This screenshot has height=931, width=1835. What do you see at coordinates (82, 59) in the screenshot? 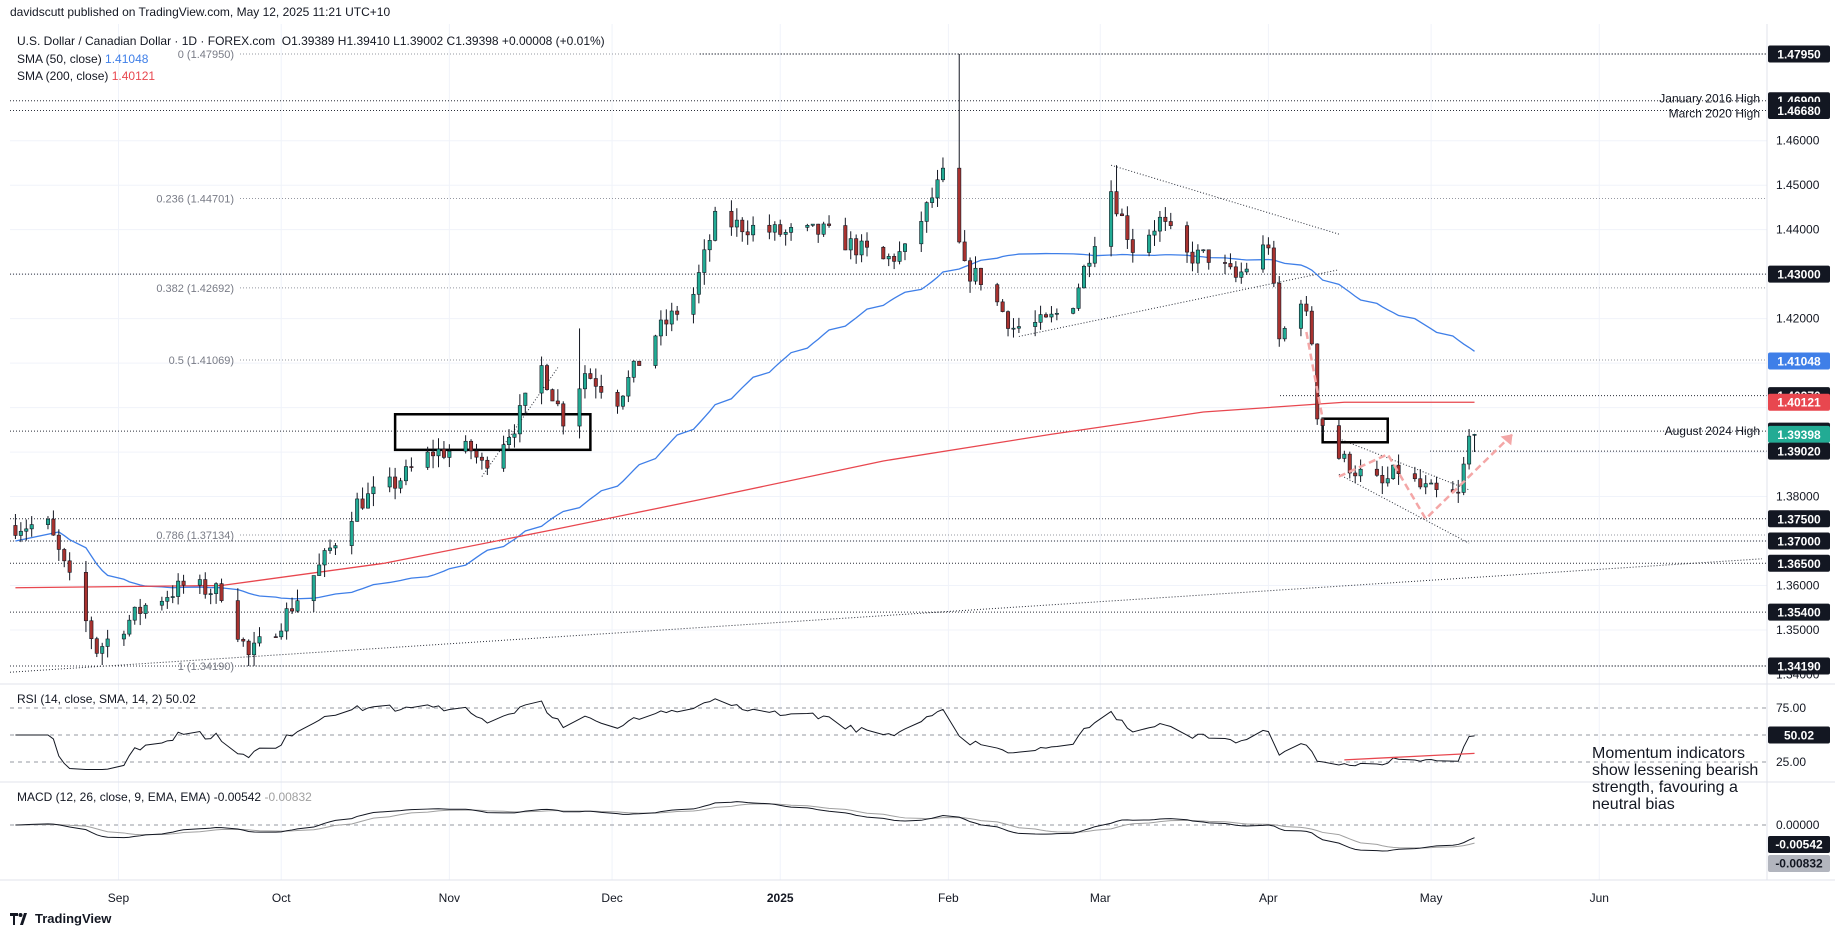
I see `sma50-legend: SMA (50, close) 1.41048` at bounding box center [82, 59].